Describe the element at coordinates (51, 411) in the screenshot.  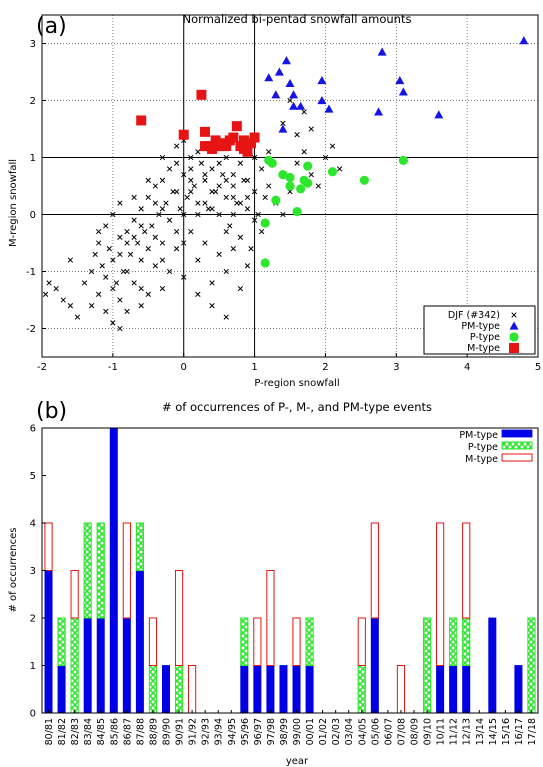
I see `panel-b-letter: (b)` at that location.